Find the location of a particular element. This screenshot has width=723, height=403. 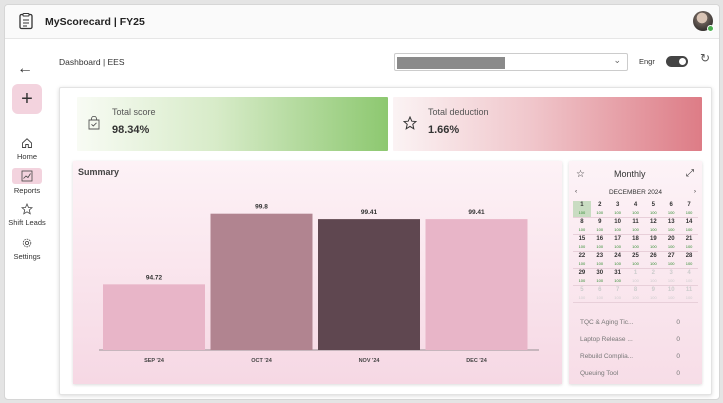

chevron-left-icon: ‹ is located at coordinates (576, 191).